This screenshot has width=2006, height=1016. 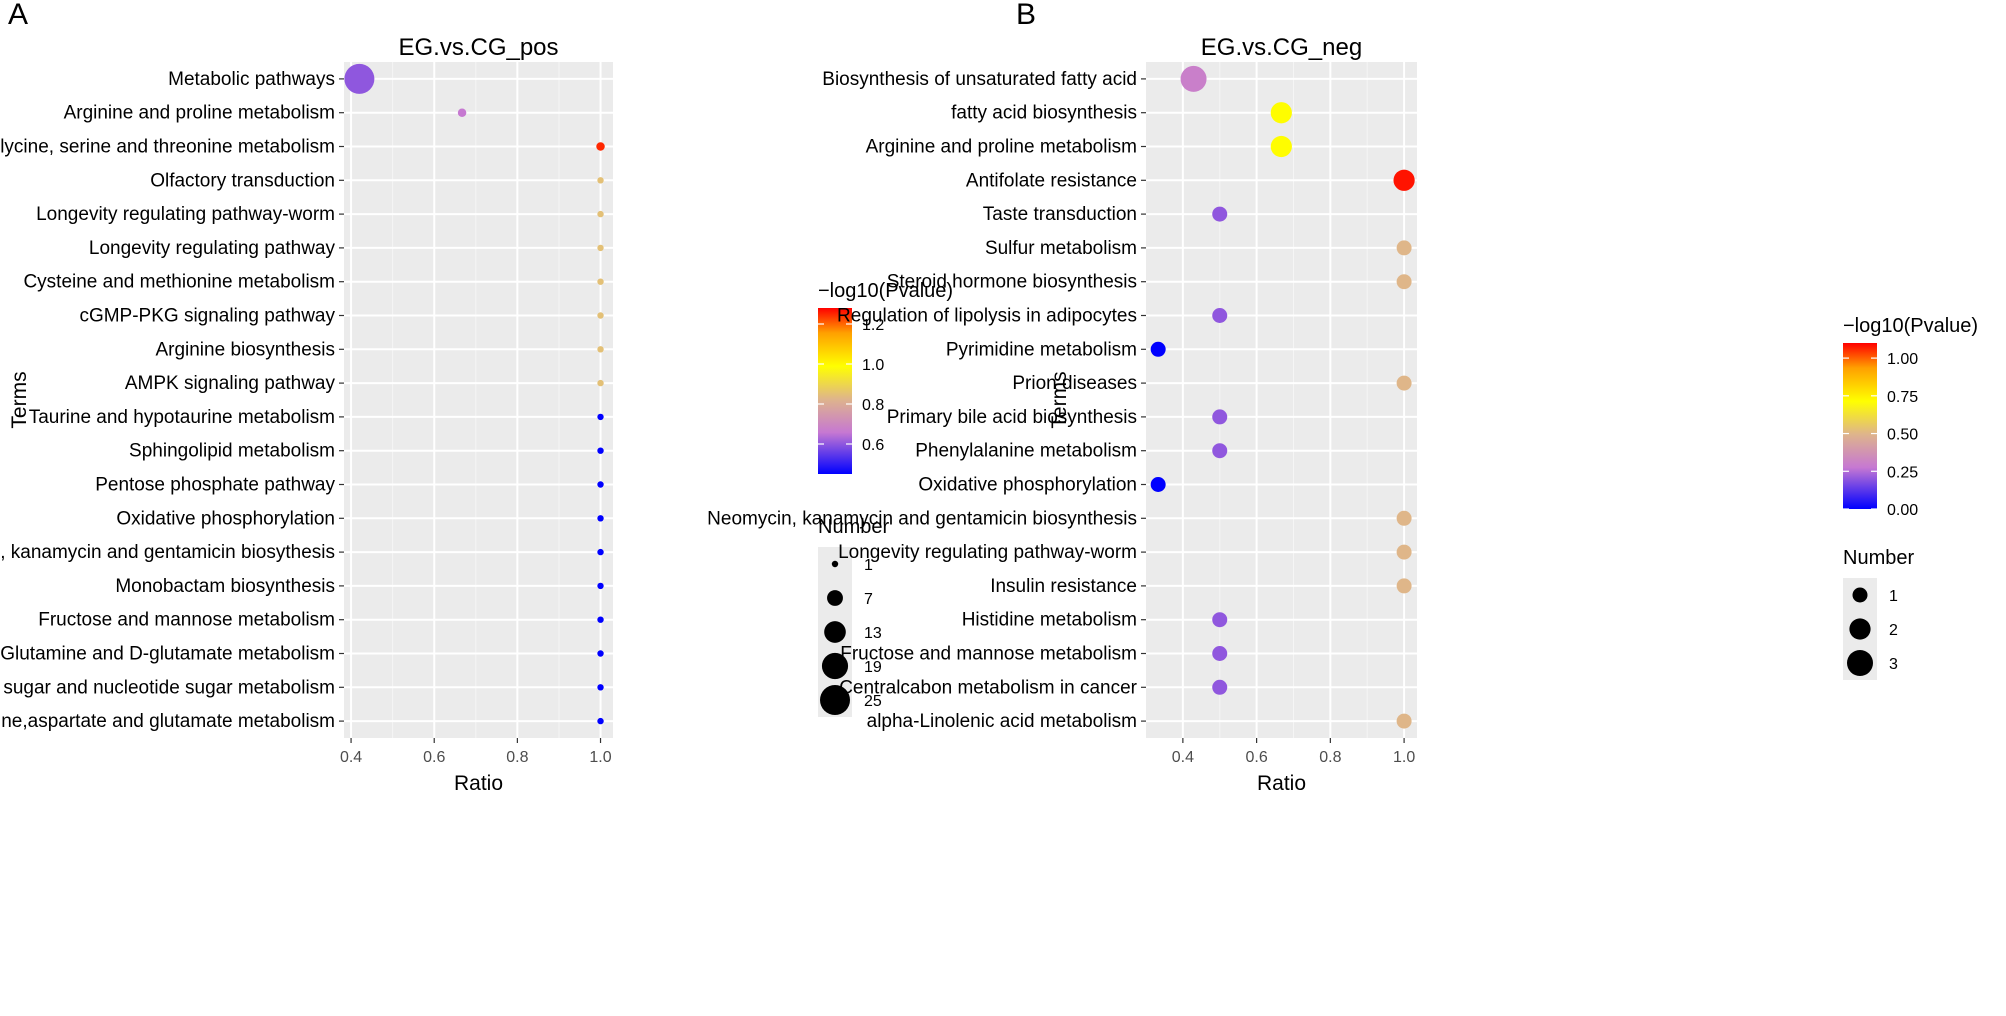 What do you see at coordinates (179, 282) in the screenshot?
I see `term-label: Cysteine and methionine metabolism` at bounding box center [179, 282].